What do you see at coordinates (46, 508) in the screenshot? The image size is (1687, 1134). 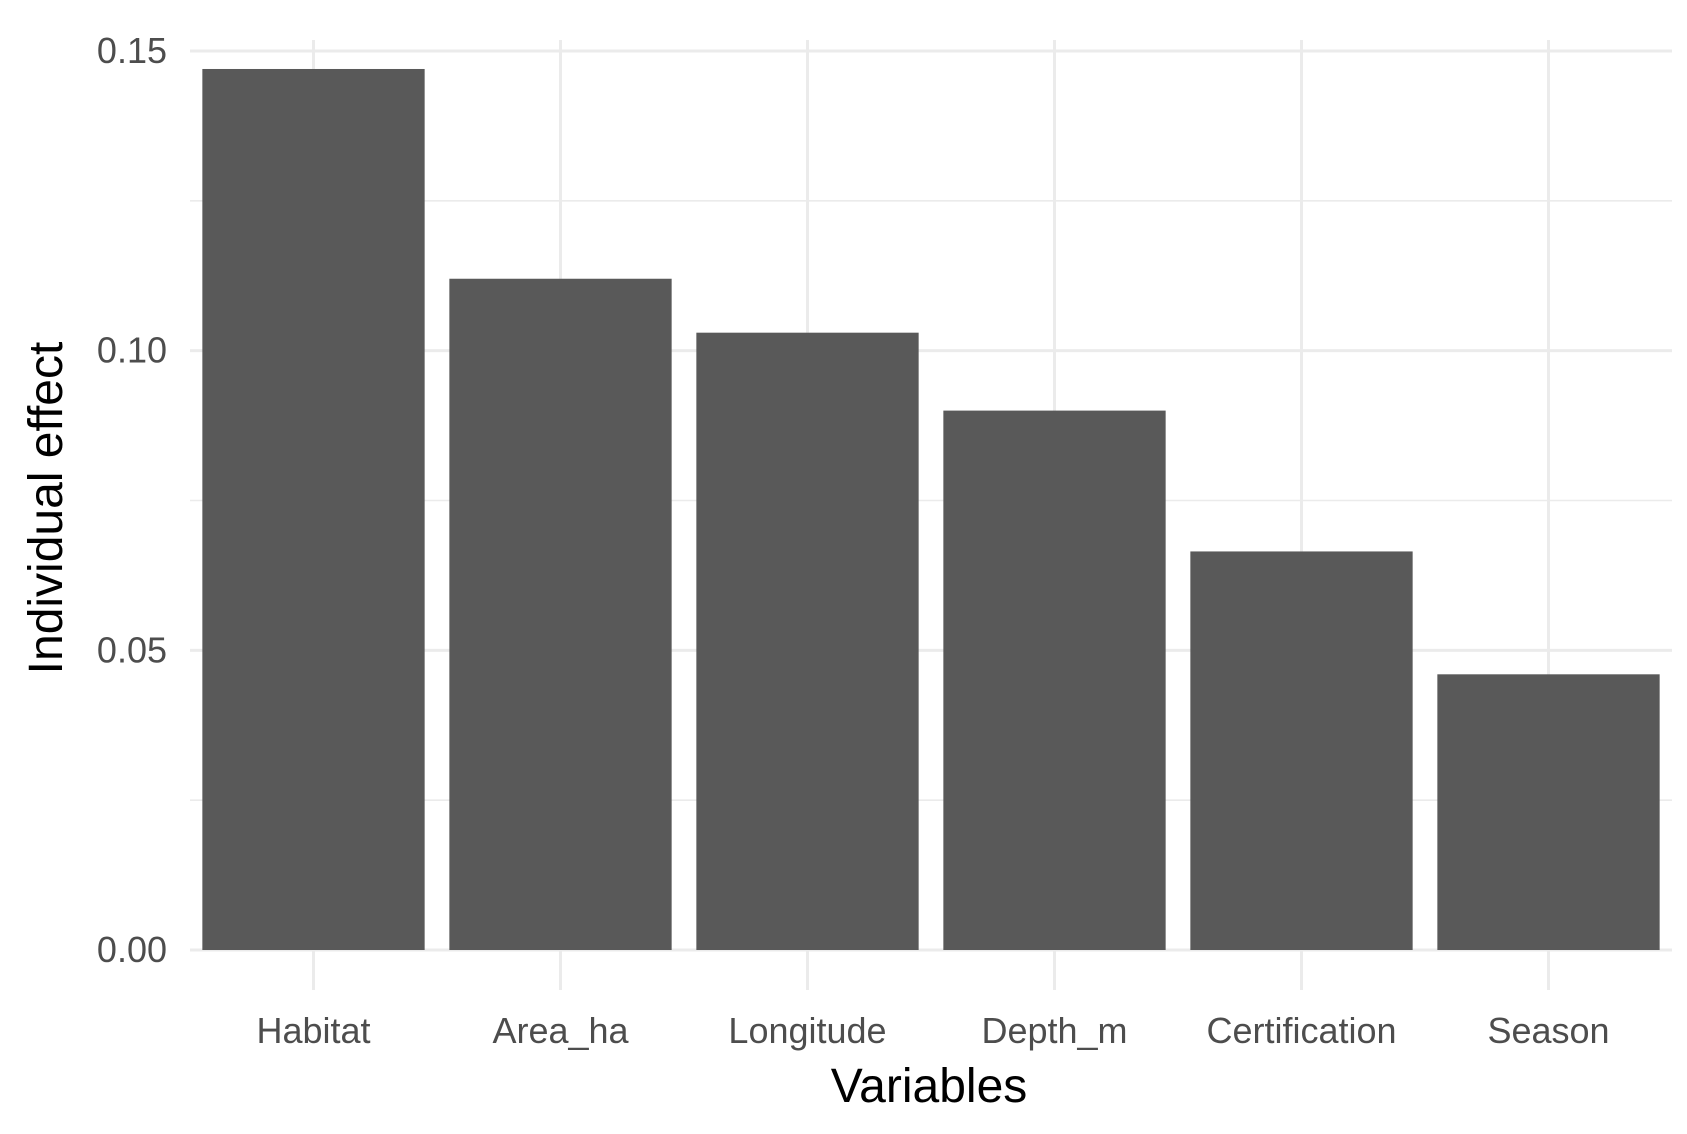 I see `y-axis-title: Individual effect` at bounding box center [46, 508].